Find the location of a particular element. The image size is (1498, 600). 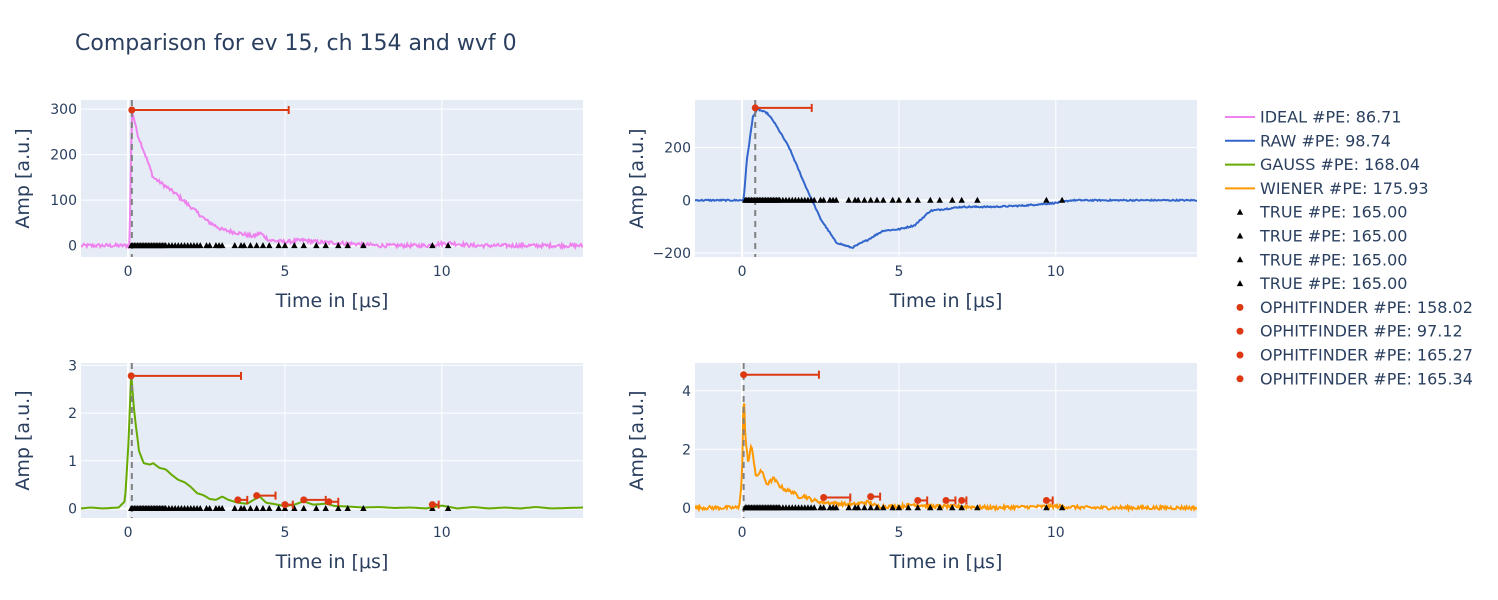

legend-item: IDEAL #PE: 86.71 is located at coordinates (1313, 117).